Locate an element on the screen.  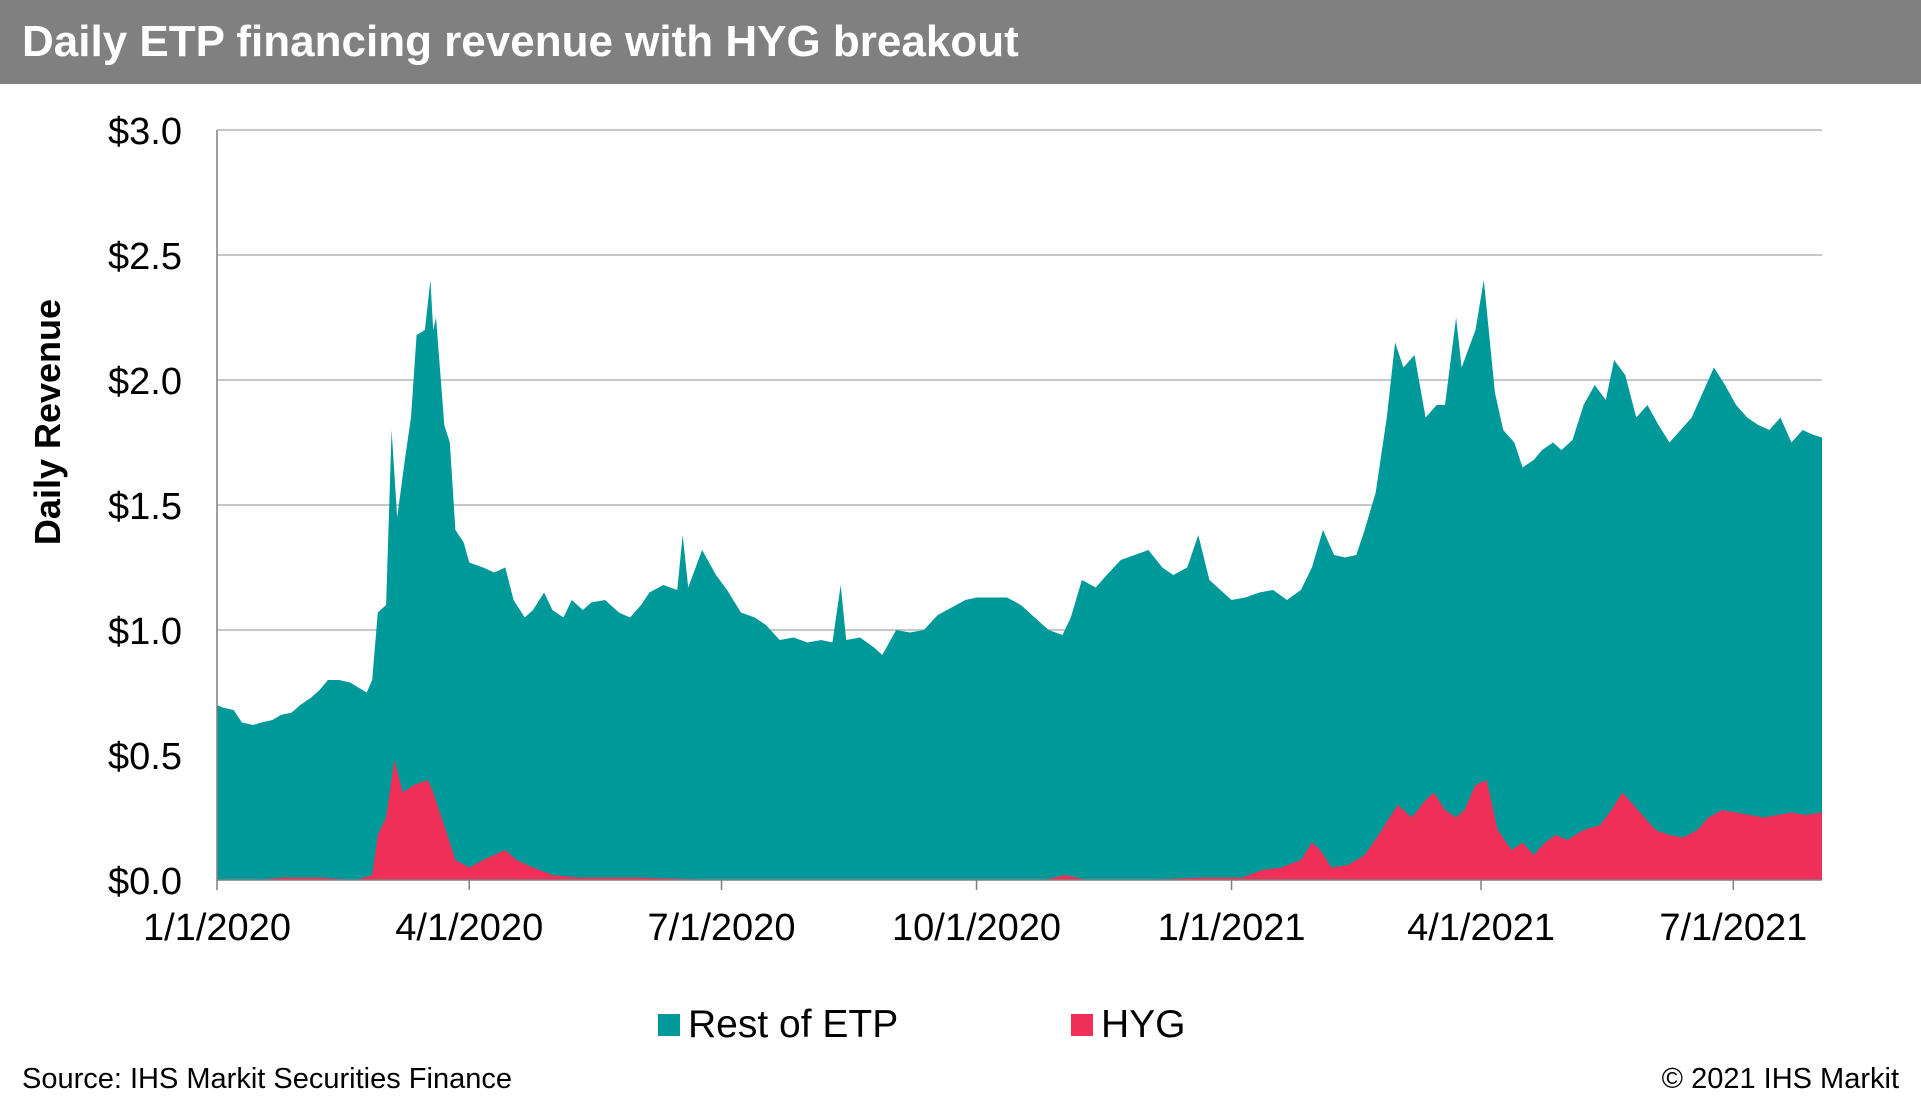
x-tick-label-5: 4/1/2021 is located at coordinates (1481, 928).